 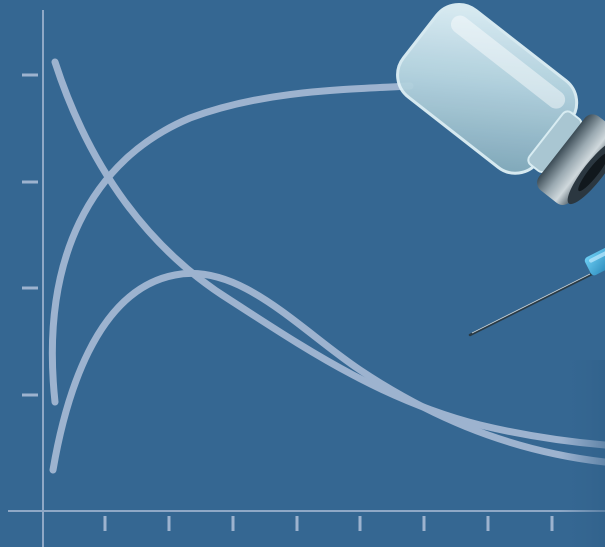 What do you see at coordinates (594, 259) in the screenshot?
I see `needle-hub` at bounding box center [594, 259].